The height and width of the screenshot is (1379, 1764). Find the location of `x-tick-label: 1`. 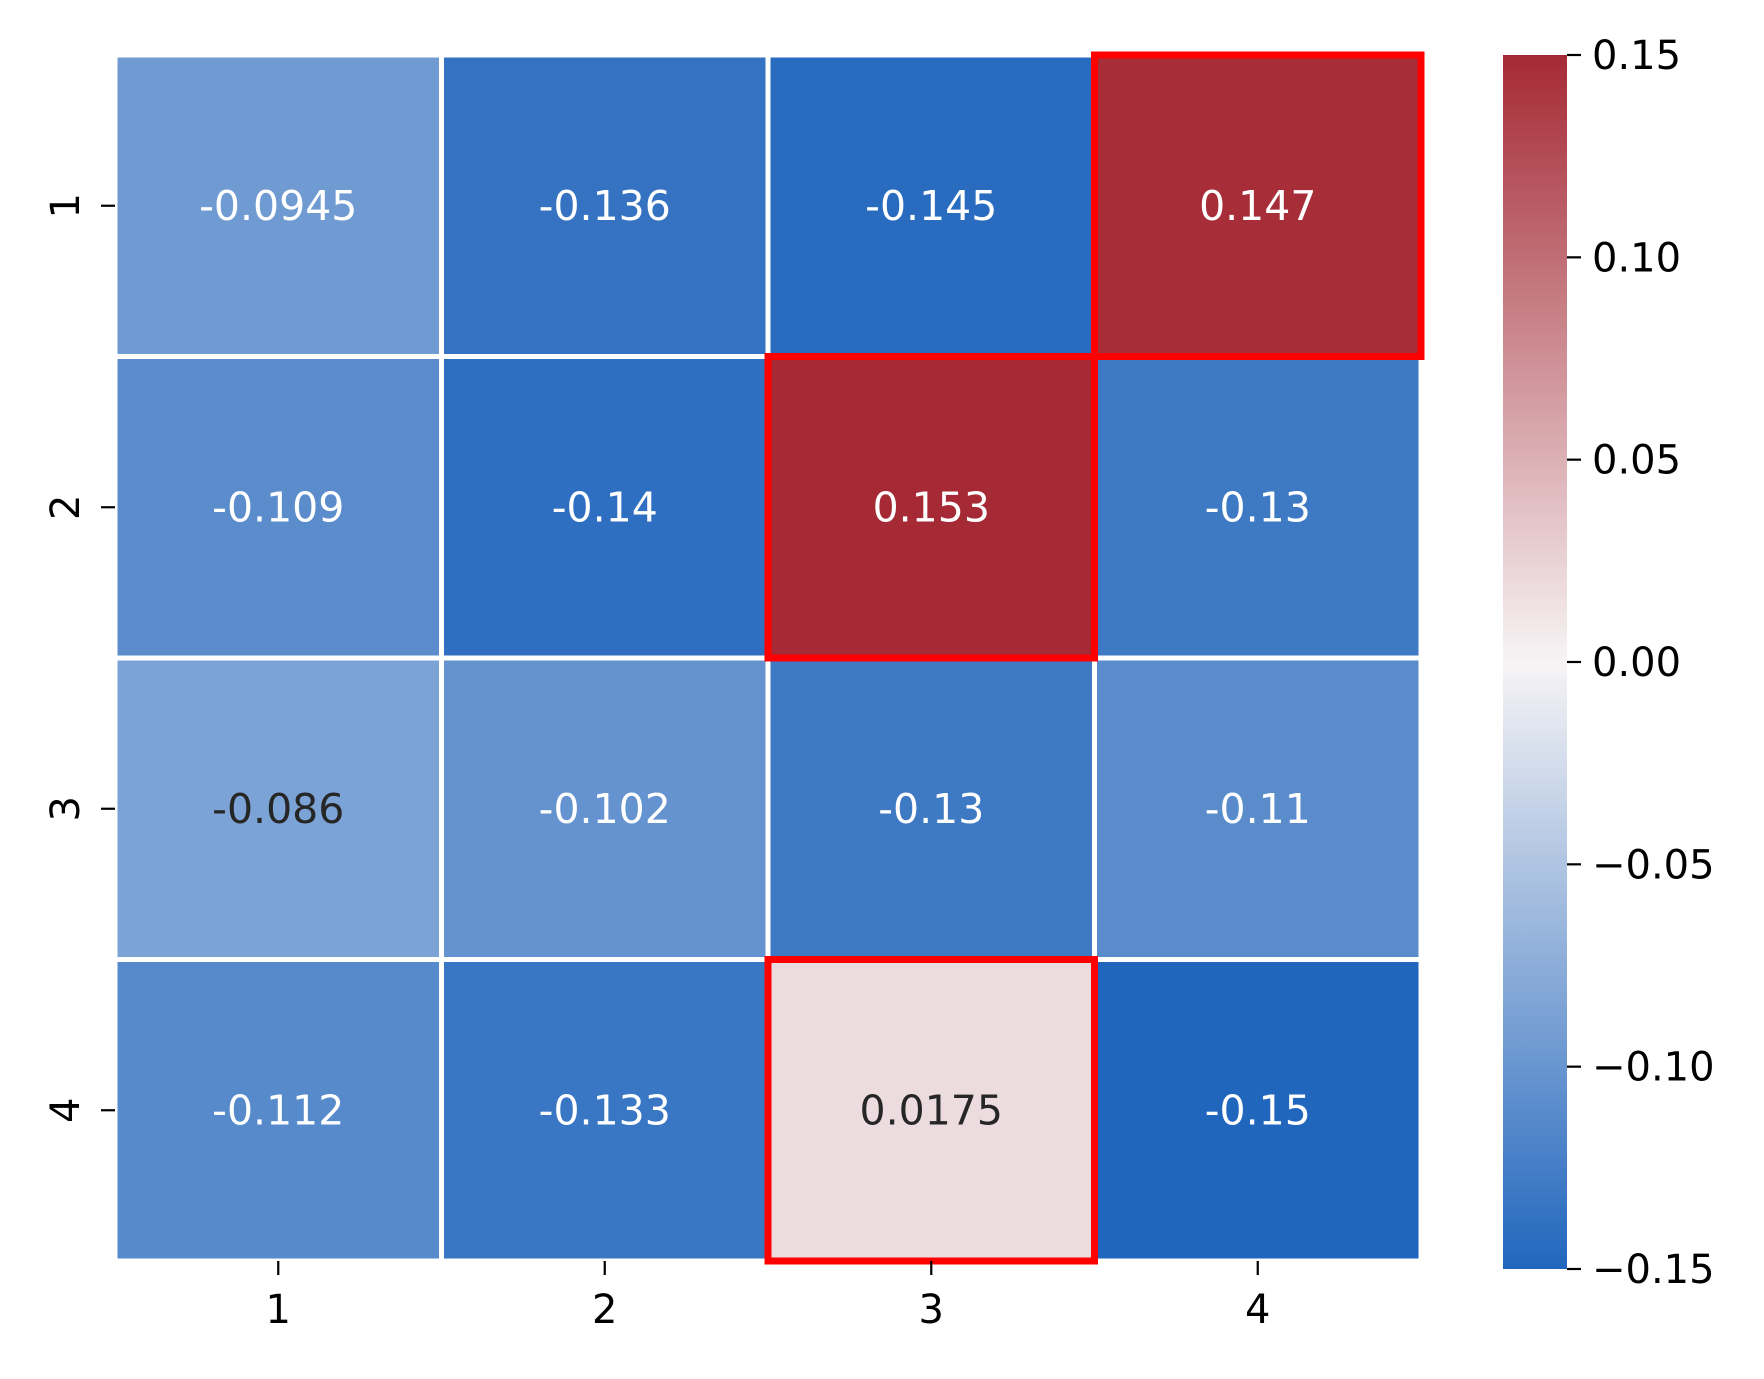

x-tick-label: 1 is located at coordinates (278, 1310).